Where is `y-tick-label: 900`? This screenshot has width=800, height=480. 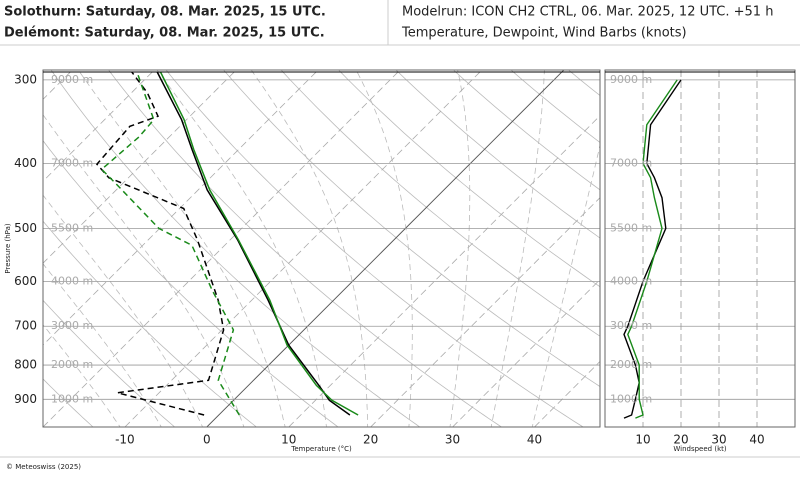
y-tick-label: 900 is located at coordinates (25, 399).